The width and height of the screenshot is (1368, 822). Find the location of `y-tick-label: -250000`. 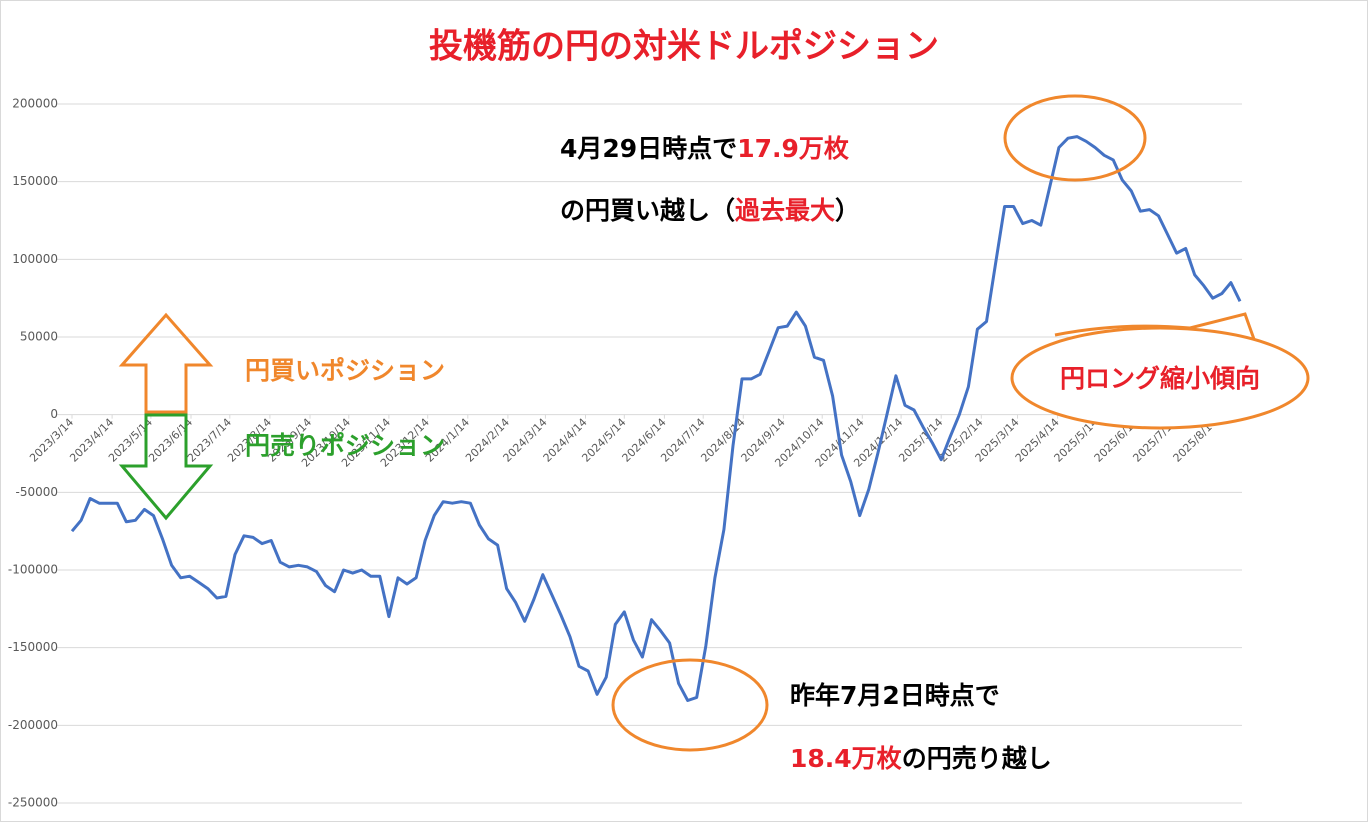

y-tick-label: -250000 is located at coordinates (33, 803).